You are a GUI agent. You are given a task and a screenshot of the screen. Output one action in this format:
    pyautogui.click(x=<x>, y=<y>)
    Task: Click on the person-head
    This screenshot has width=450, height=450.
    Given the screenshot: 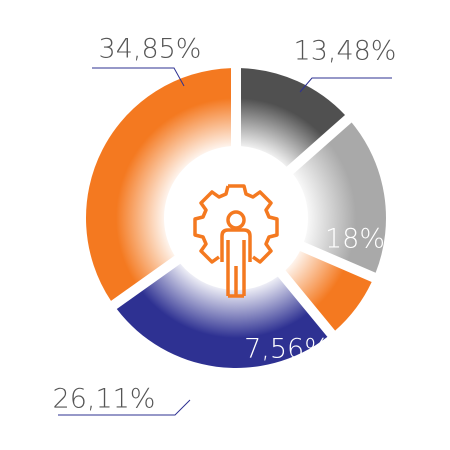 What is the action you would take?
    pyautogui.click(x=236, y=220)
    